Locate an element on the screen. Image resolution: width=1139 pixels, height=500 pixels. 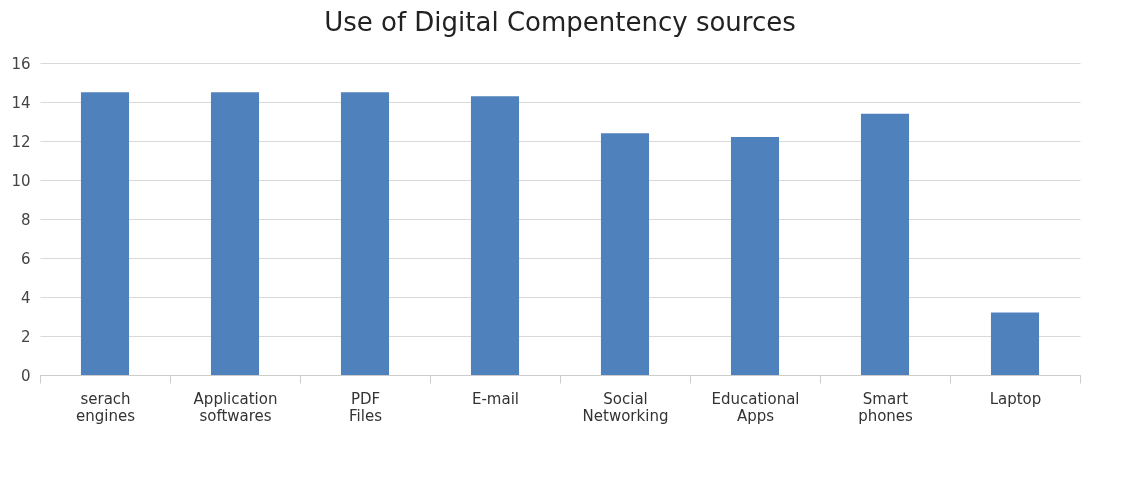
y-tick-label: 10 is located at coordinates (21, 180).